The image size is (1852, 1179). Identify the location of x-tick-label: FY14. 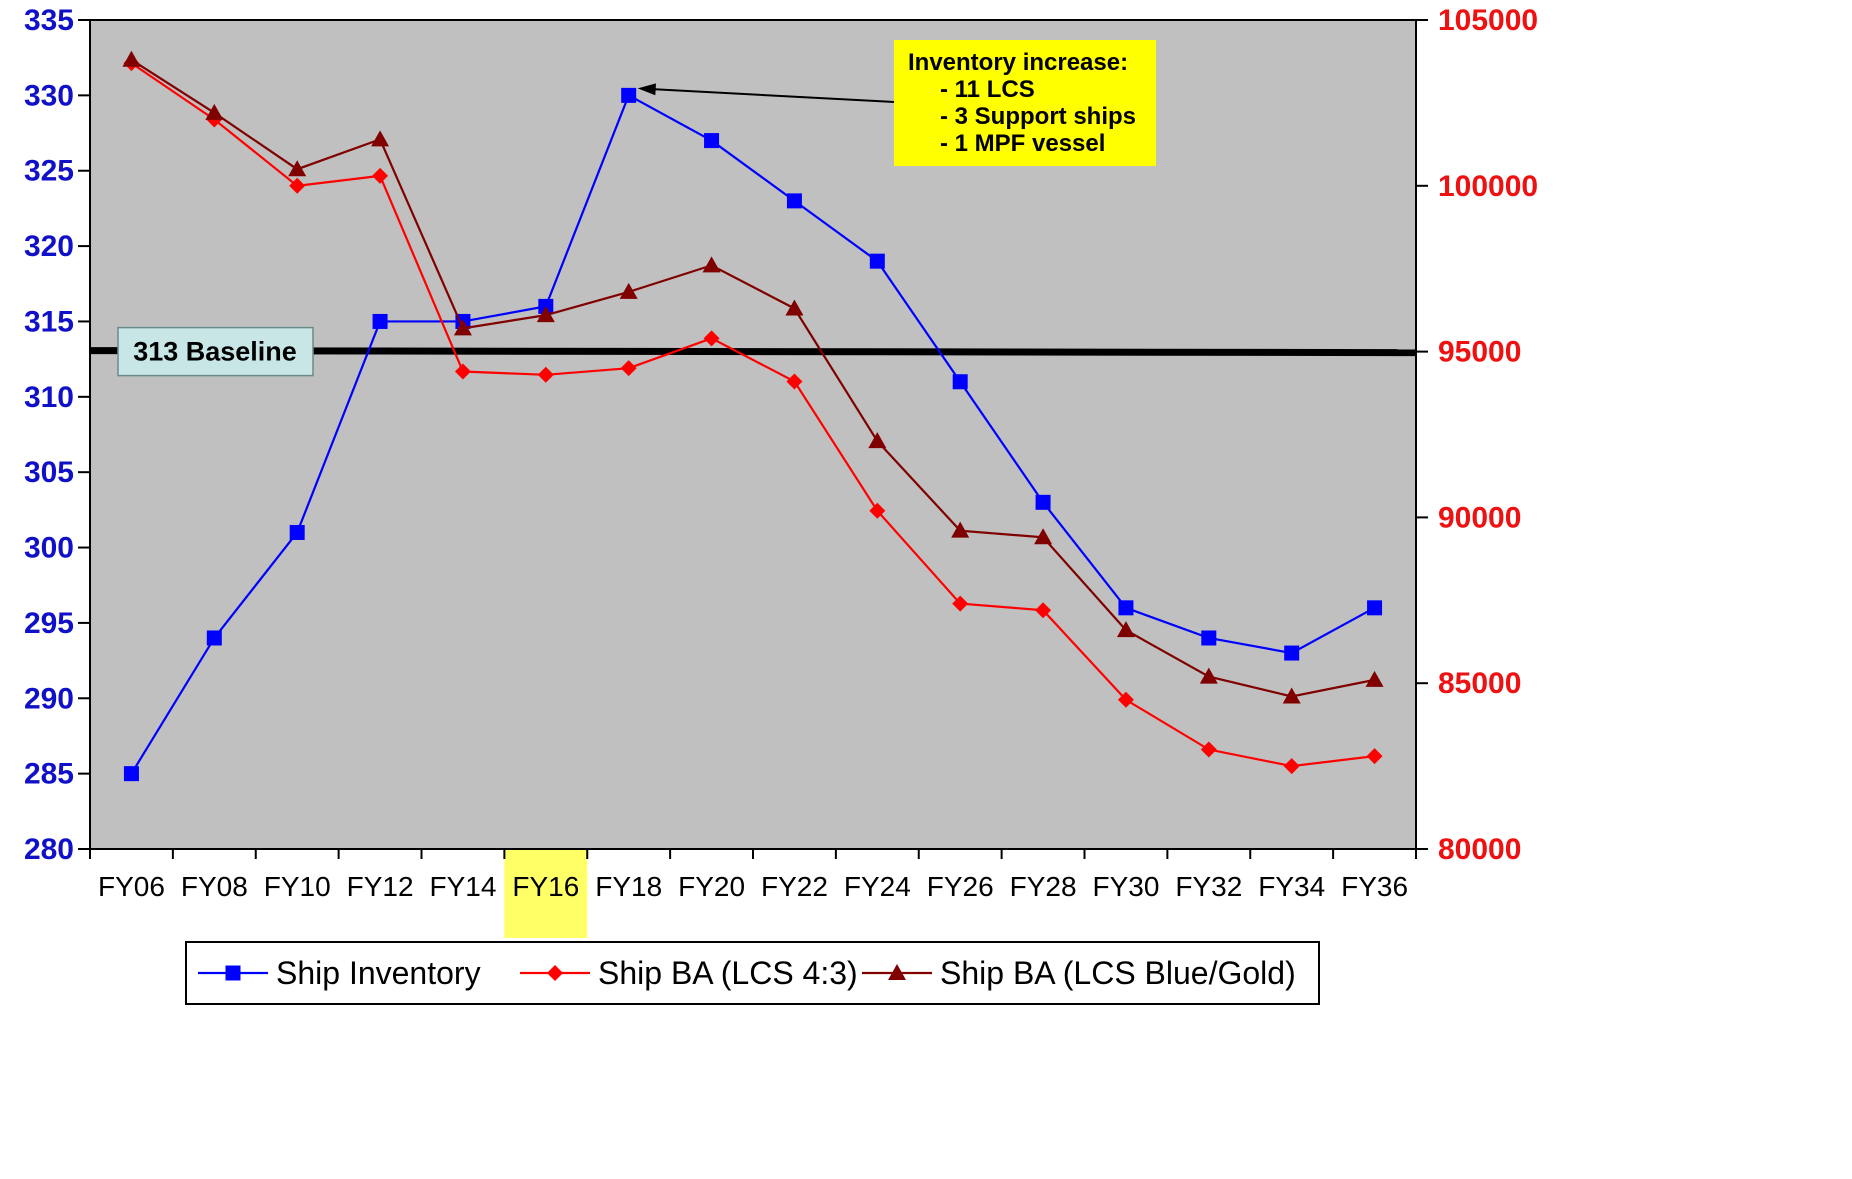
(462, 886).